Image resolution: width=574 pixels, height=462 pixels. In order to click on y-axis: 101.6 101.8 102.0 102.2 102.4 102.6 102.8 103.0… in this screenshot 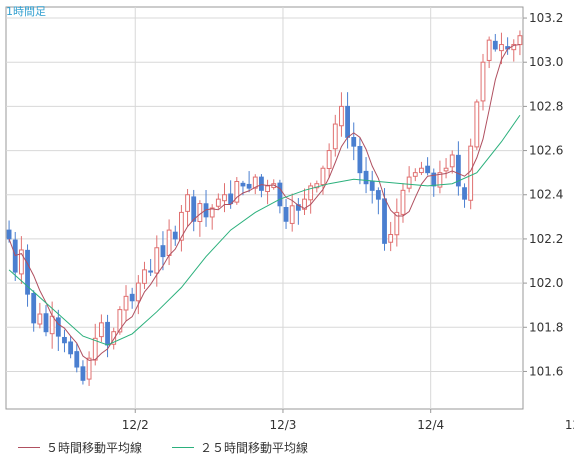, I will do `click(543, 194)`.